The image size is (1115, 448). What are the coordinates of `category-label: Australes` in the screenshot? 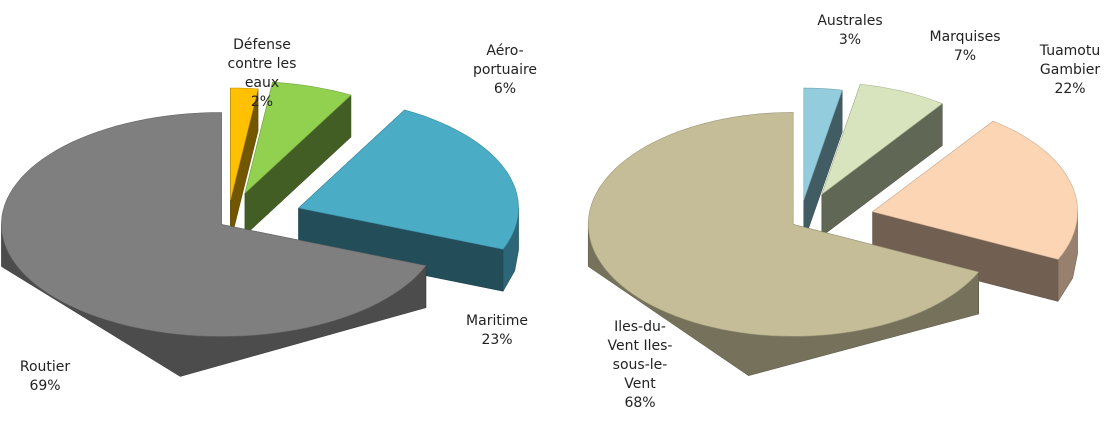 It's located at (850, 21).